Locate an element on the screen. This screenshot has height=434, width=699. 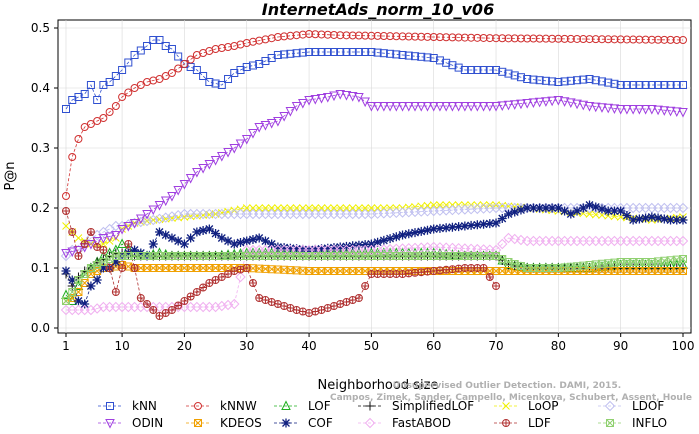
legend-item-loop: LoOP is located at coordinates (526, 406).